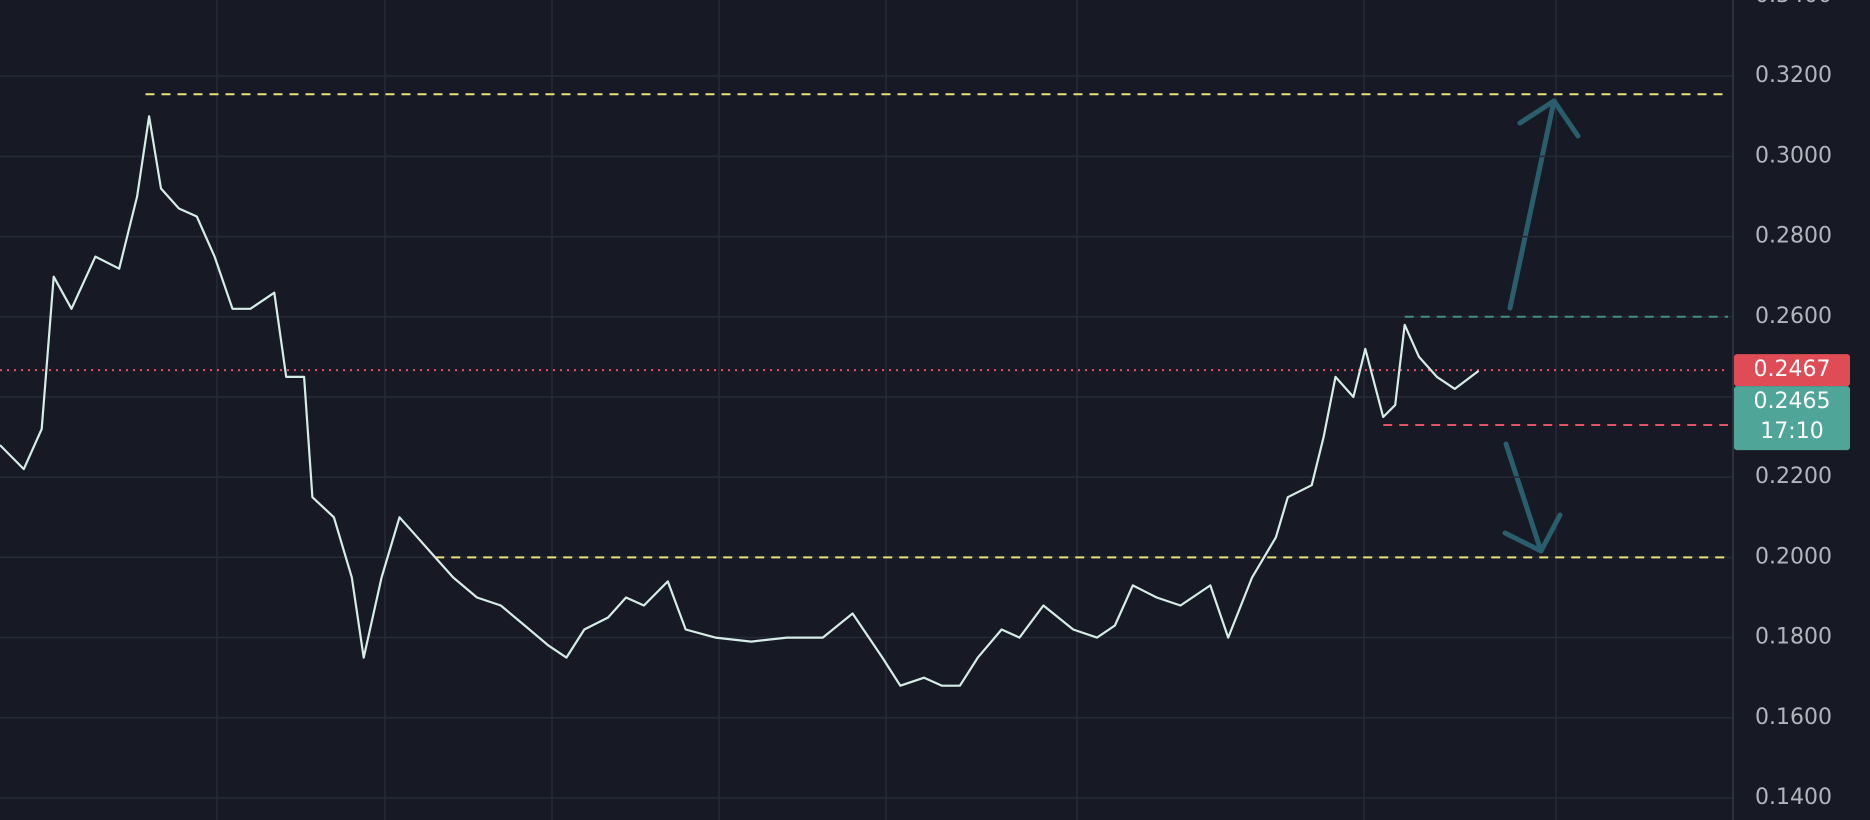 The height and width of the screenshot is (820, 1870). What do you see at coordinates (1793, 316) in the screenshot?
I see `y-tick-label: 0.2600` at bounding box center [1793, 316].